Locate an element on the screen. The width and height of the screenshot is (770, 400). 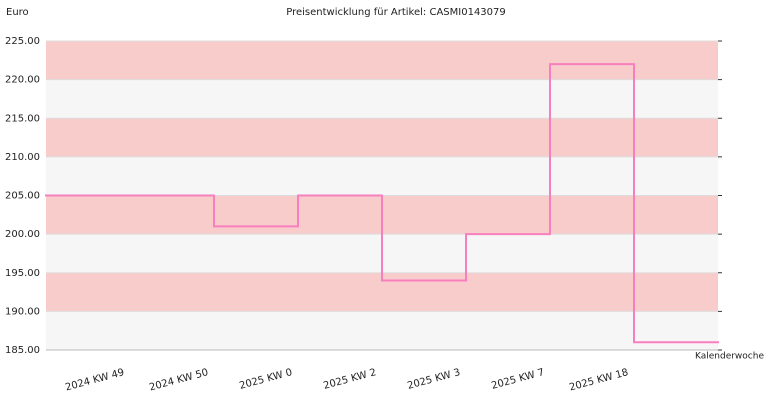
y-tick-label: 200.00 is located at coordinates (22, 234).